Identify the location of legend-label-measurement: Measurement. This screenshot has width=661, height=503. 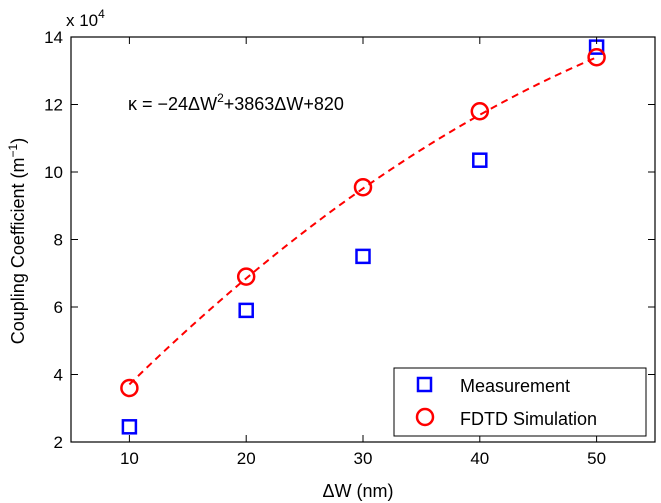
(515, 386).